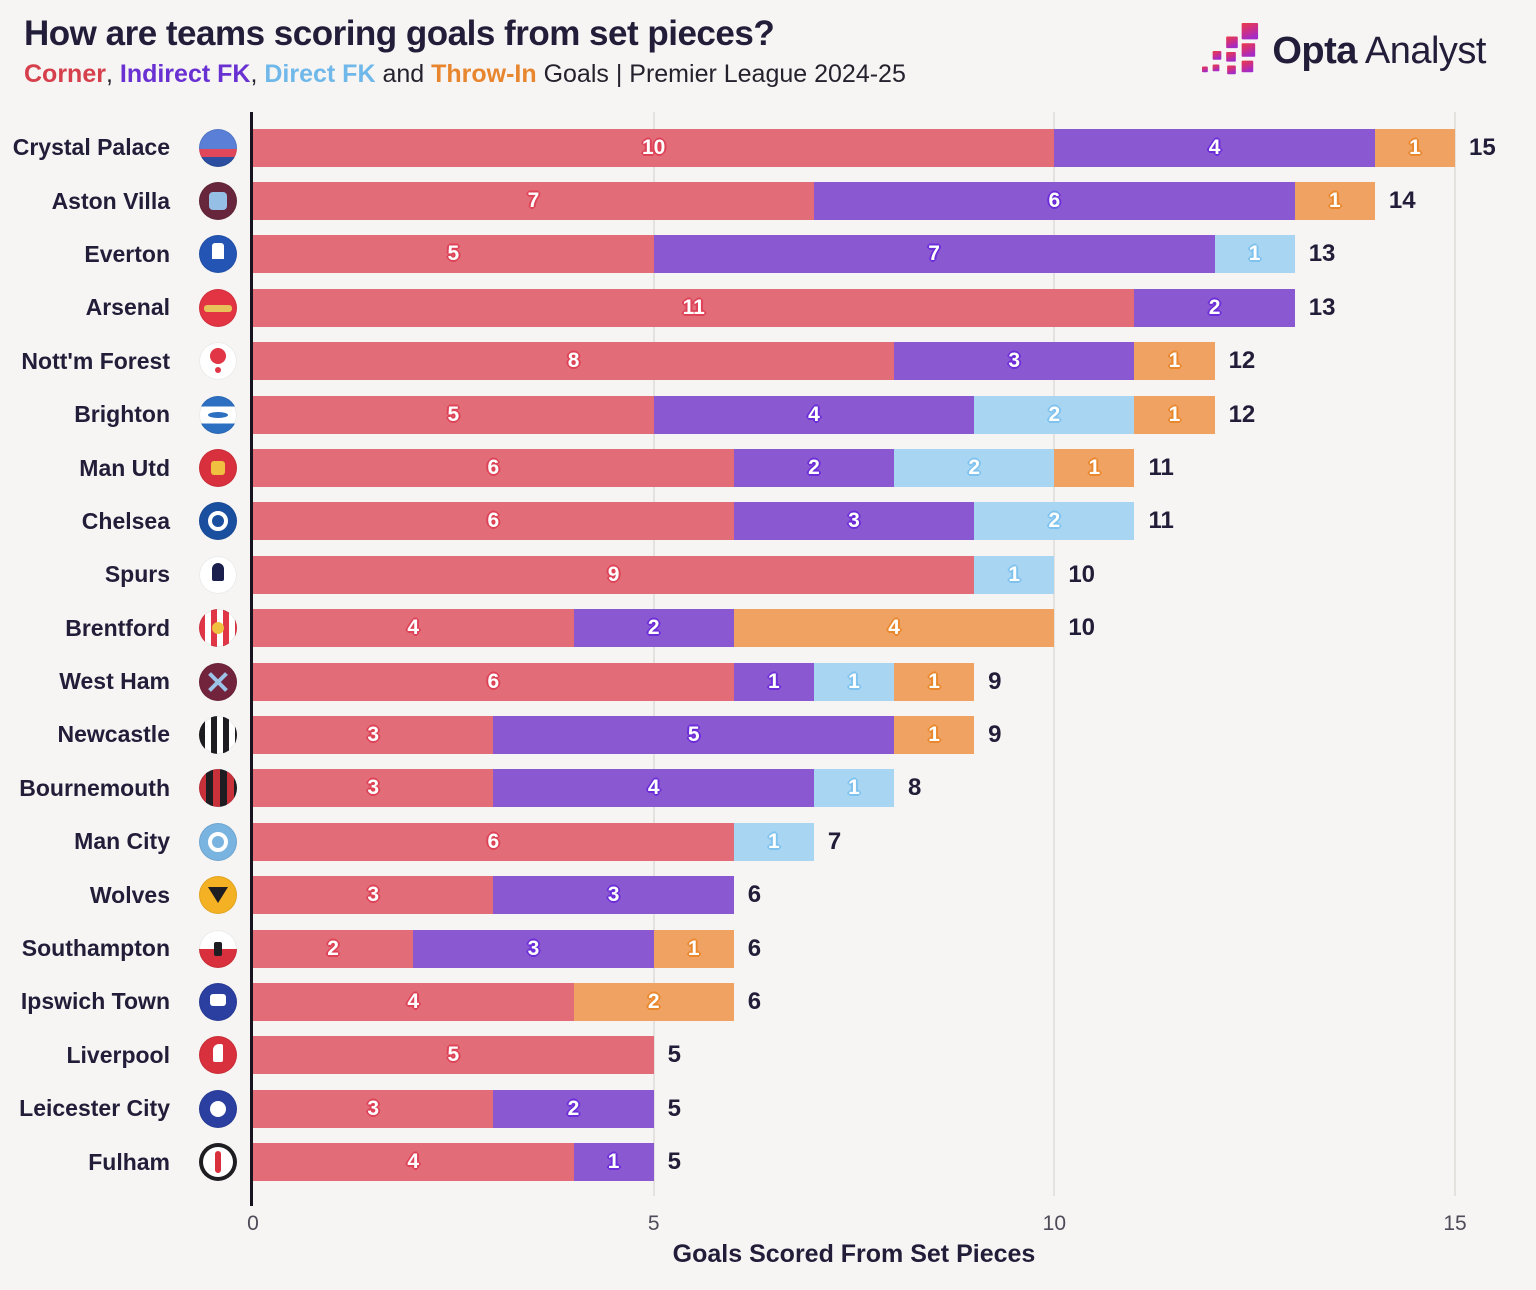  Describe the element at coordinates (507, 948) in the screenshot. I see `stacked-bar: 2 3 1 6` at that location.